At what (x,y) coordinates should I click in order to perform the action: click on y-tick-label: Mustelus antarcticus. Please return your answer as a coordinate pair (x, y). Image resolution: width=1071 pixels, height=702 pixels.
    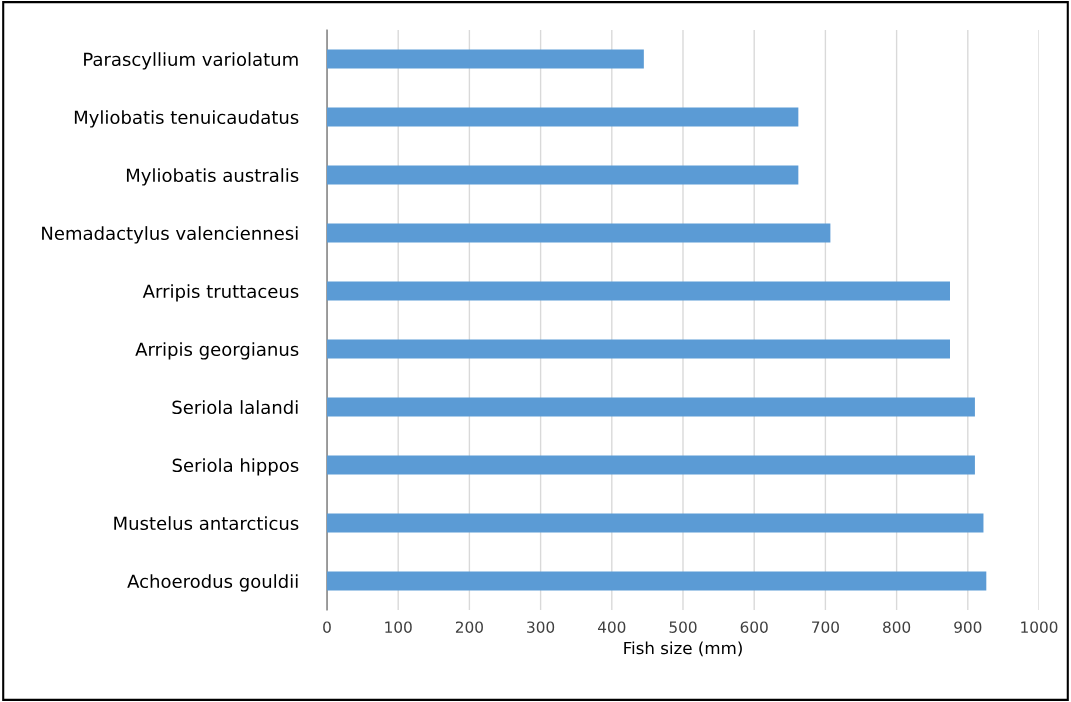
    Looking at the image, I should click on (206, 523).